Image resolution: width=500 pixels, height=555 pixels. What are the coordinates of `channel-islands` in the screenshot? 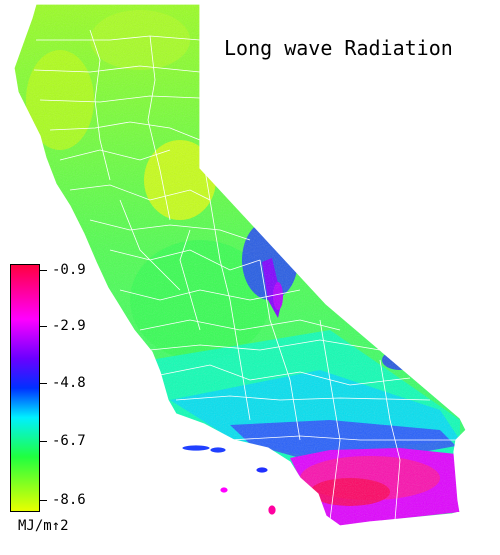 It's located at (229, 480).